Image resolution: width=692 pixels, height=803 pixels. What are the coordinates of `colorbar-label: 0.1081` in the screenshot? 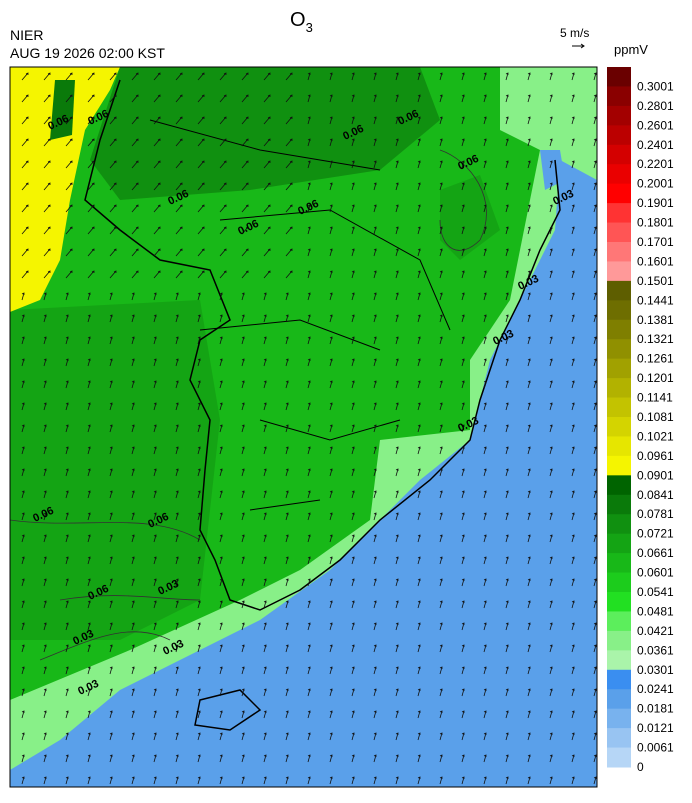 It's located at (655, 417).